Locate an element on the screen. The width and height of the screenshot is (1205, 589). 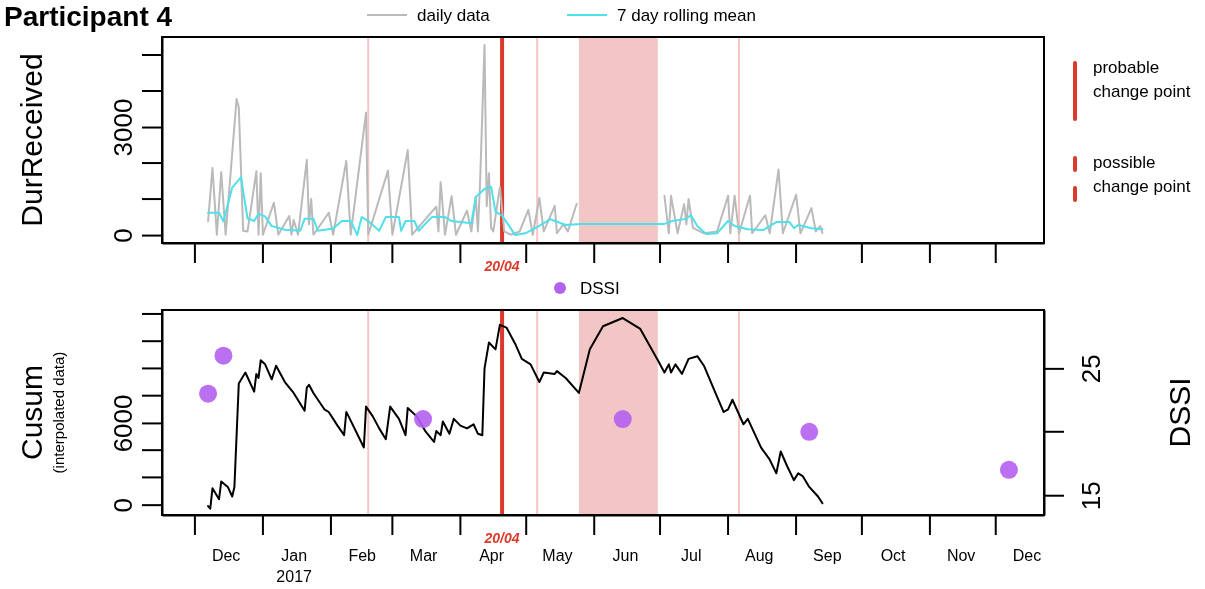
legend-label: DSSI is located at coordinates (600, 288).